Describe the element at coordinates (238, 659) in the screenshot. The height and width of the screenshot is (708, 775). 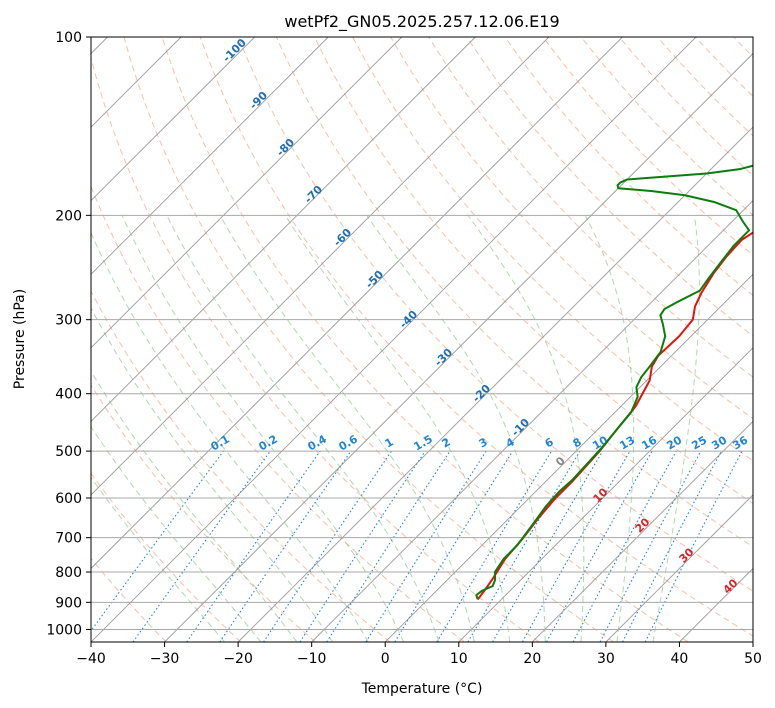
I see `x-tick-label: −20` at that location.